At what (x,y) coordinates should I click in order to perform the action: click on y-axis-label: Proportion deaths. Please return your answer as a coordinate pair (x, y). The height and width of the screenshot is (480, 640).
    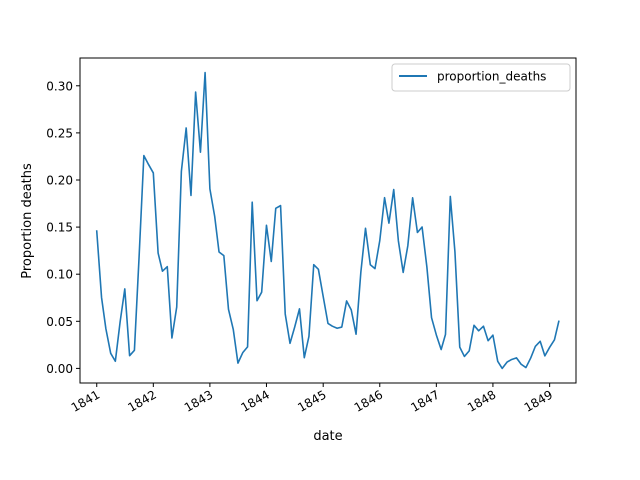
    Looking at the image, I should click on (27, 221).